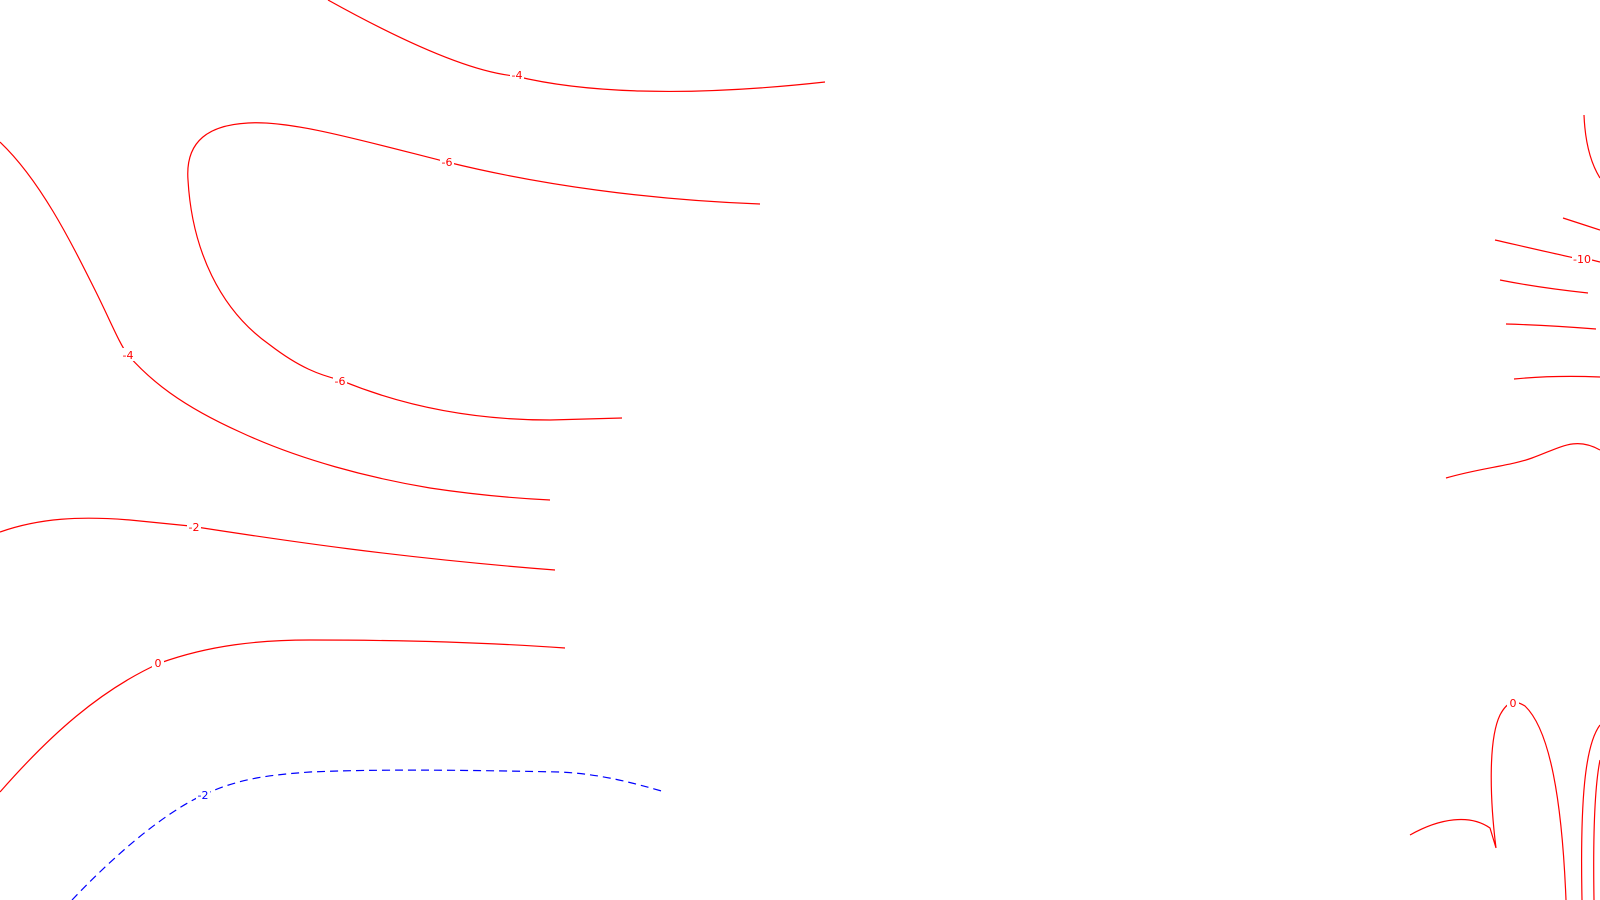  I want to click on contour-label-right-minus10: -10, so click(1582, 259).